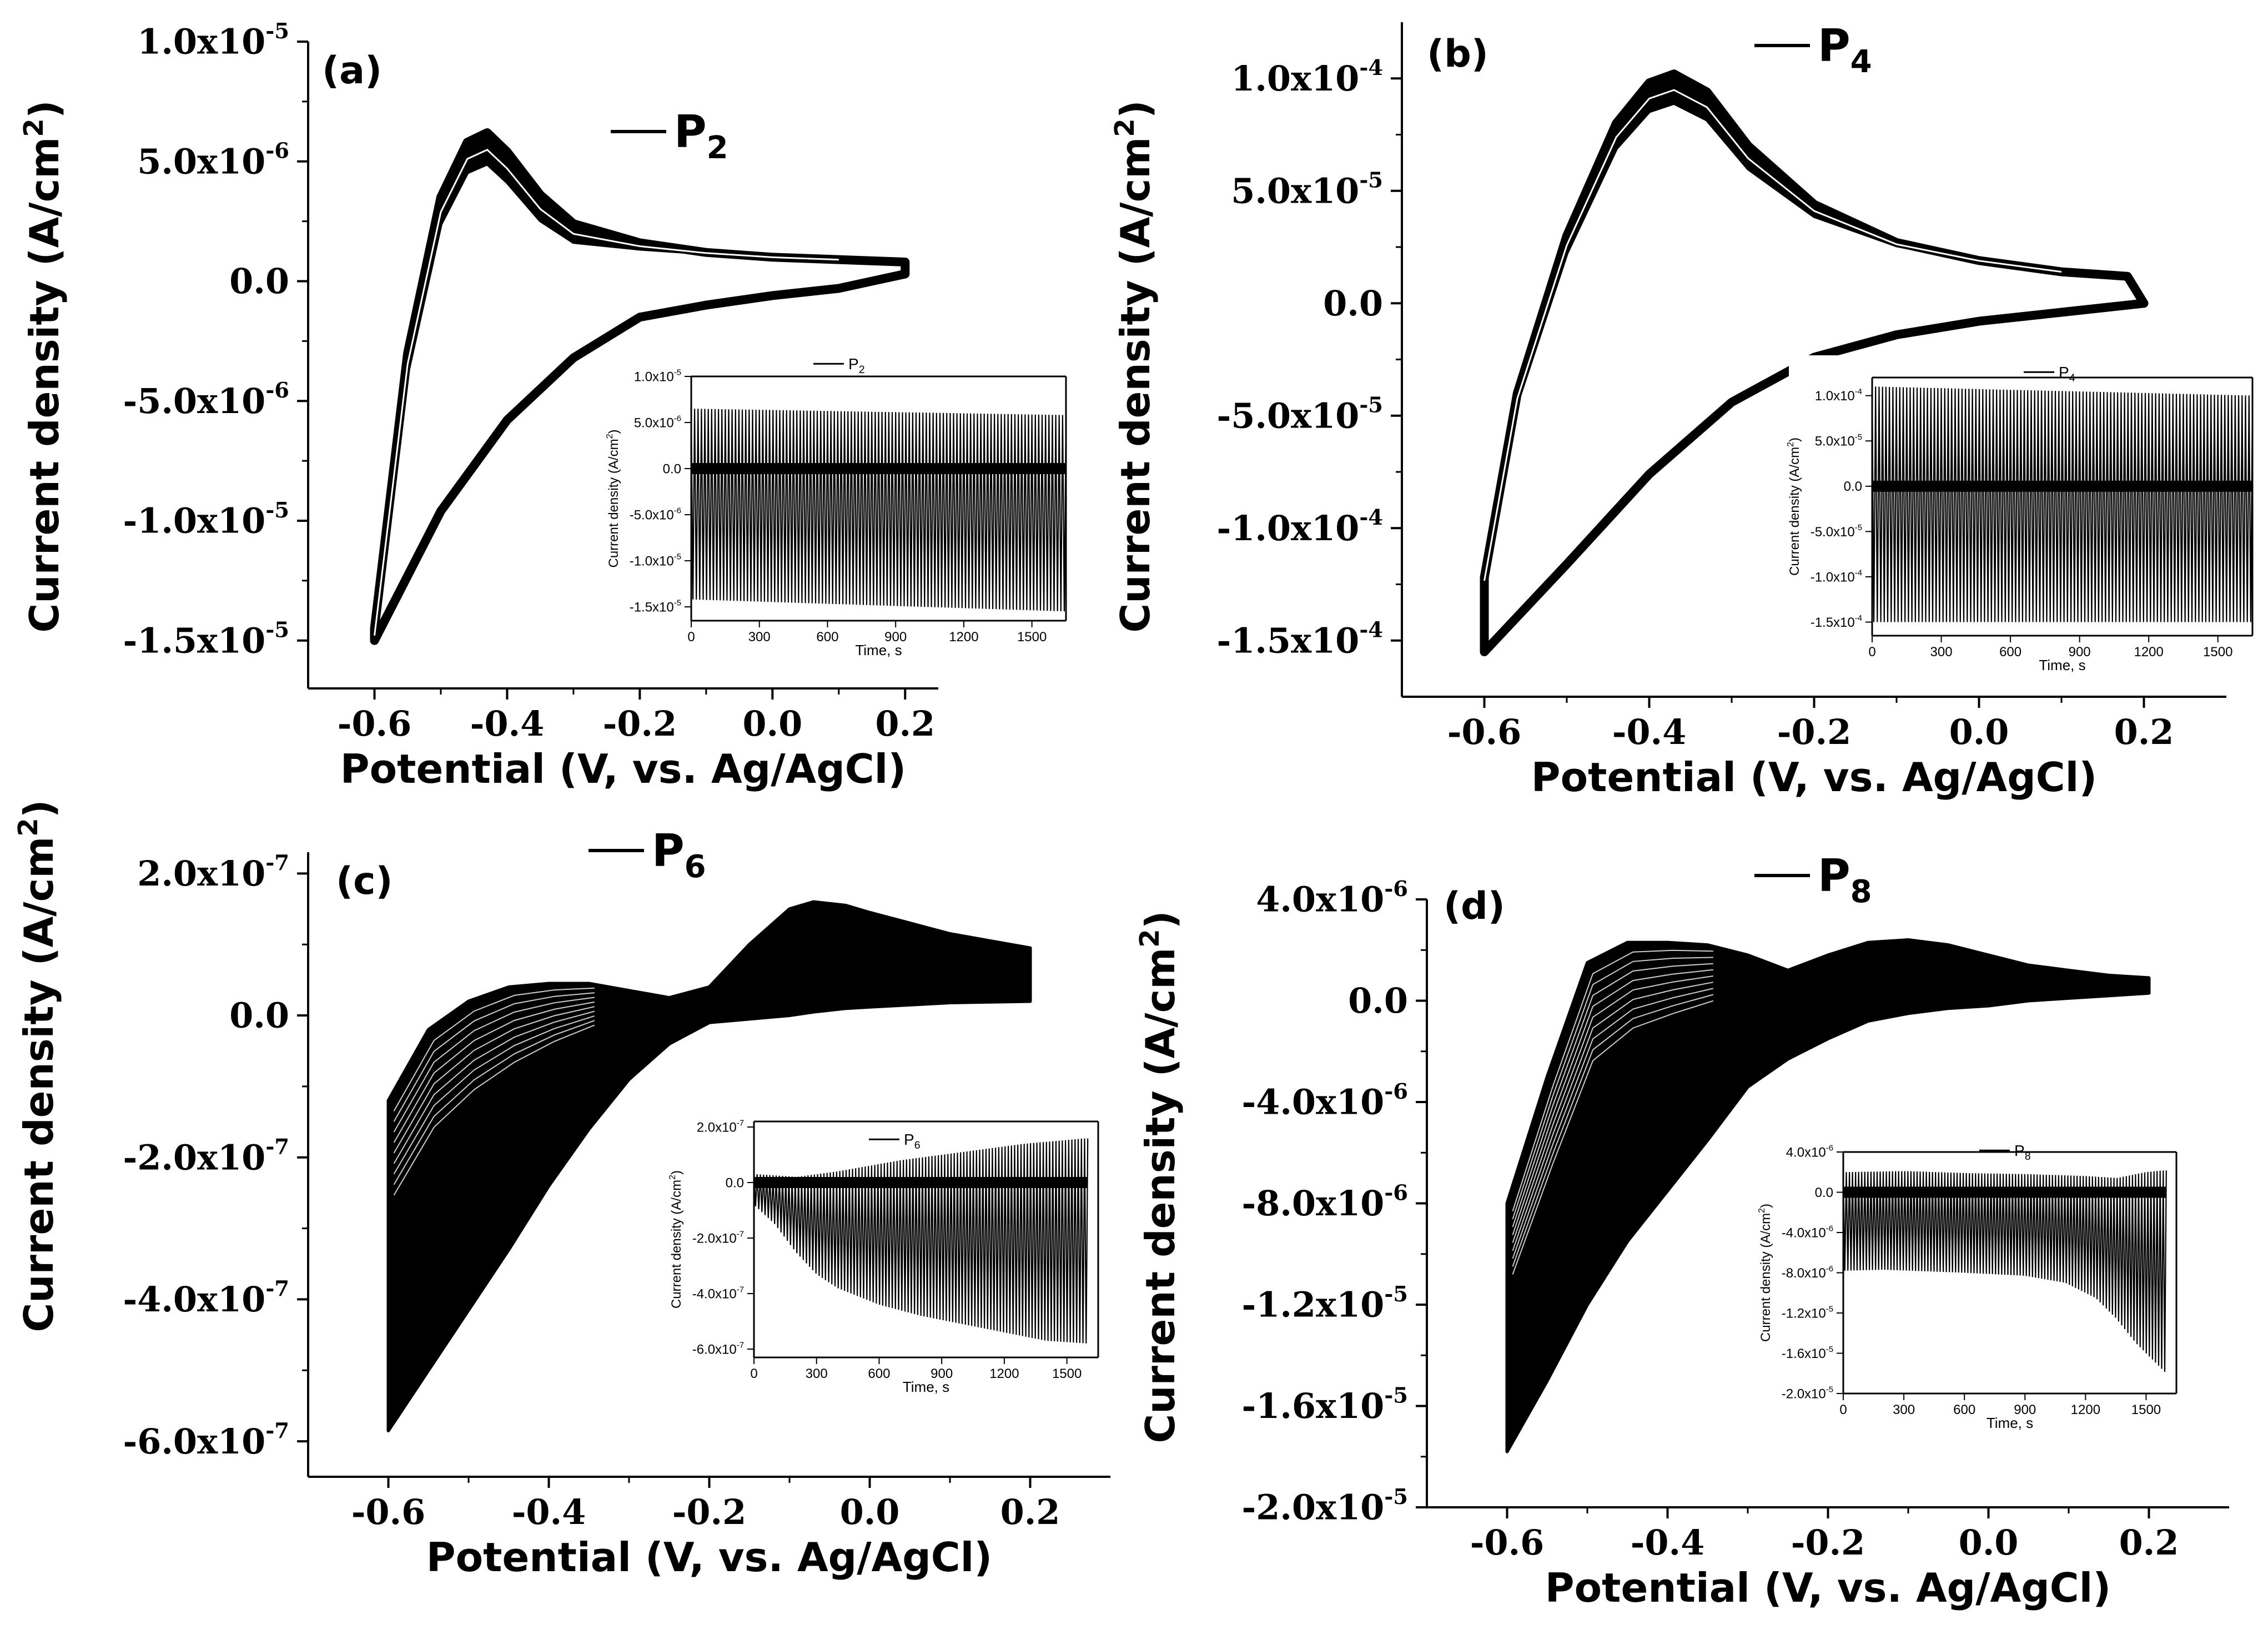 The image size is (2268, 1645). I want to click on legend-text: P4, so click(1845, 50).